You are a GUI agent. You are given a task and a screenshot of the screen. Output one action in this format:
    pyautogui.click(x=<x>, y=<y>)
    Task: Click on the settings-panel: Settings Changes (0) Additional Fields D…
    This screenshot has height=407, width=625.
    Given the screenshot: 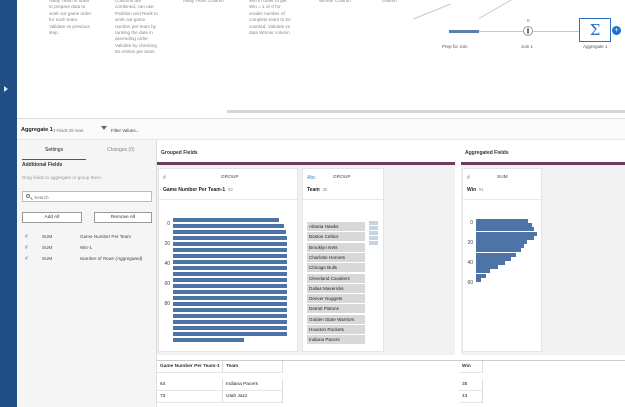 What is the action you would take?
    pyautogui.click(x=87, y=273)
    